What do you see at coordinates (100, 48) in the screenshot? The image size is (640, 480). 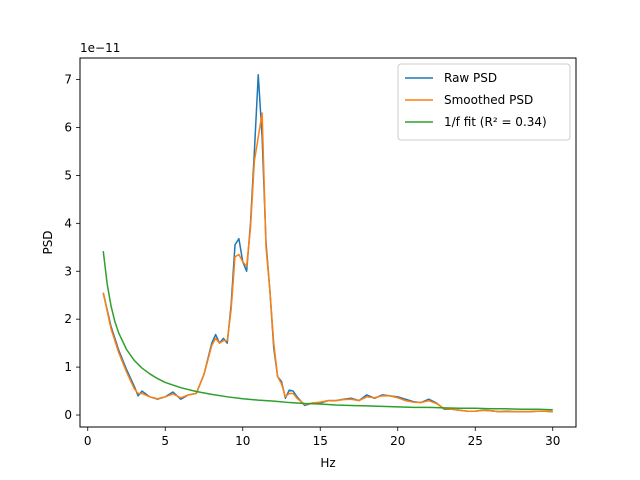 I see `y-offset-text: 1e−11` at bounding box center [100, 48].